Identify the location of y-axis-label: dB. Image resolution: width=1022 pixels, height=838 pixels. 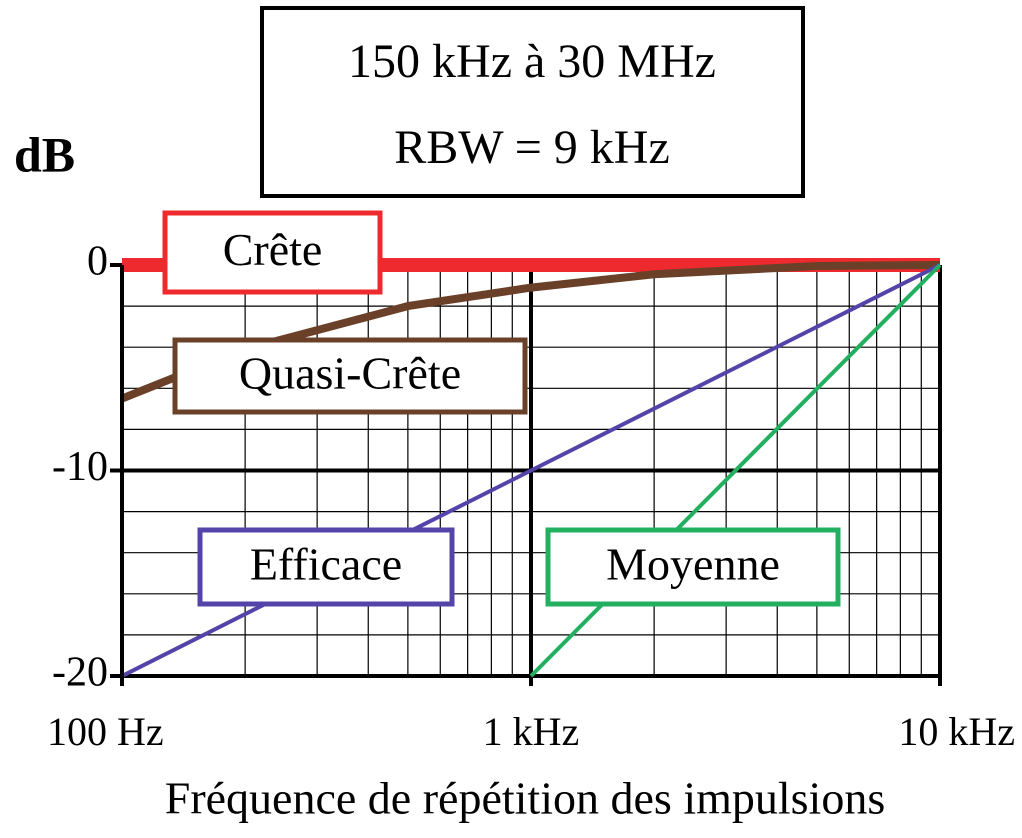
(44, 154).